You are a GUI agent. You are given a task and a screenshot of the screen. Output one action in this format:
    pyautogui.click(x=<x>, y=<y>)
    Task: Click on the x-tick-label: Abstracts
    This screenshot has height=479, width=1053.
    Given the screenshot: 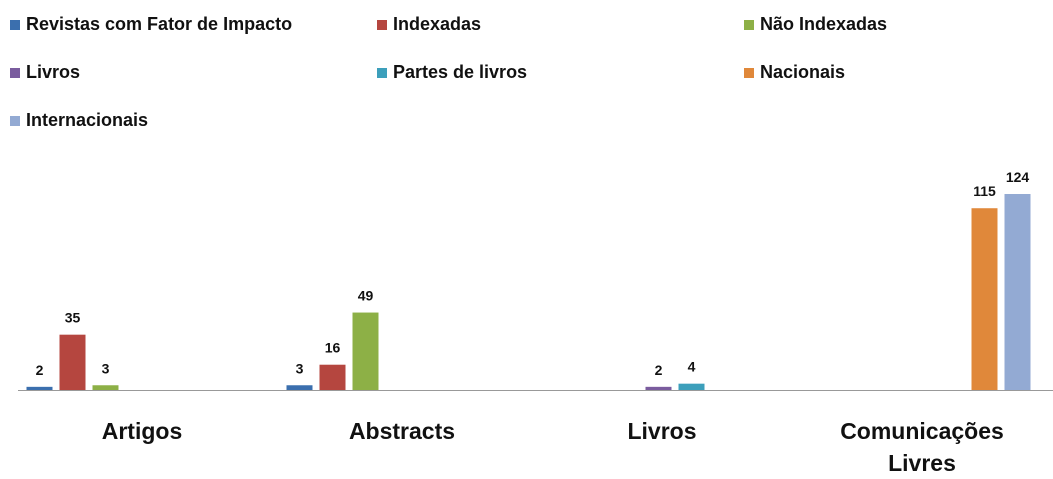 What is the action you would take?
    pyautogui.click(x=402, y=431)
    